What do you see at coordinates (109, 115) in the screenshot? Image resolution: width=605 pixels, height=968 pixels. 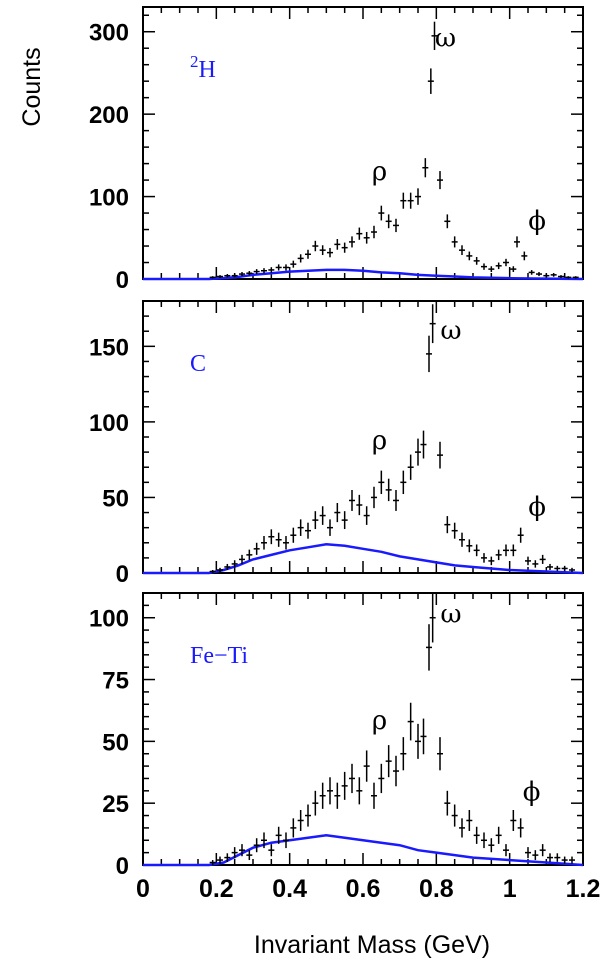 I see `y-tick-label: 200` at bounding box center [109, 115].